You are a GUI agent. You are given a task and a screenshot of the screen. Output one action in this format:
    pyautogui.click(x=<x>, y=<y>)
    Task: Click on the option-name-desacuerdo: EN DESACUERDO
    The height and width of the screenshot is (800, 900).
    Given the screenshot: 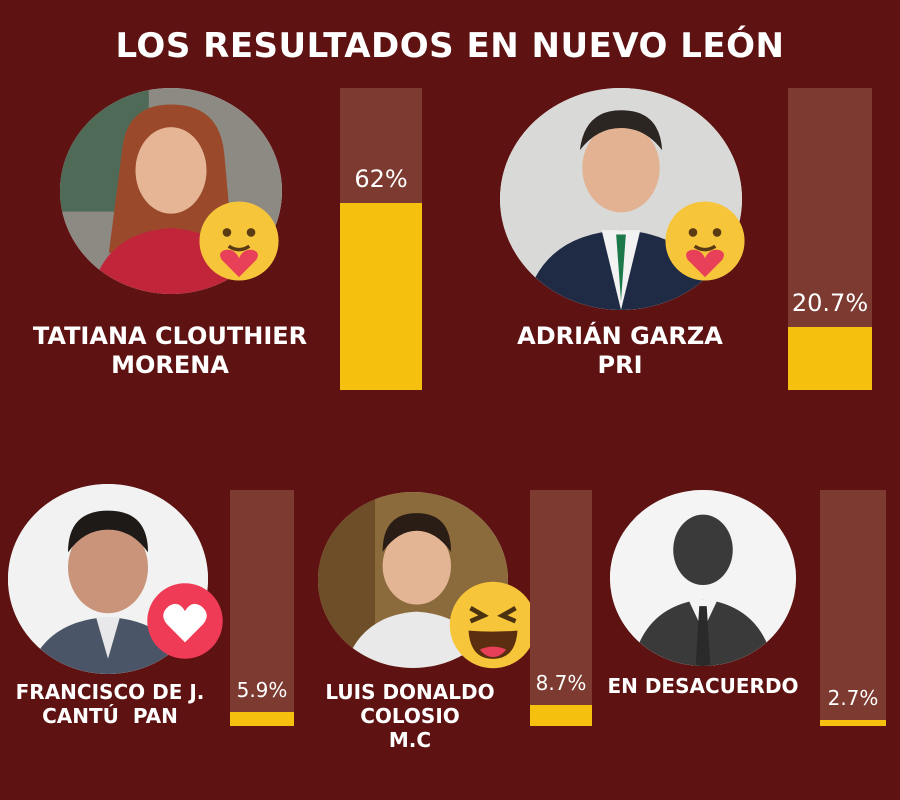 What is the action you would take?
    pyautogui.click(x=703, y=686)
    